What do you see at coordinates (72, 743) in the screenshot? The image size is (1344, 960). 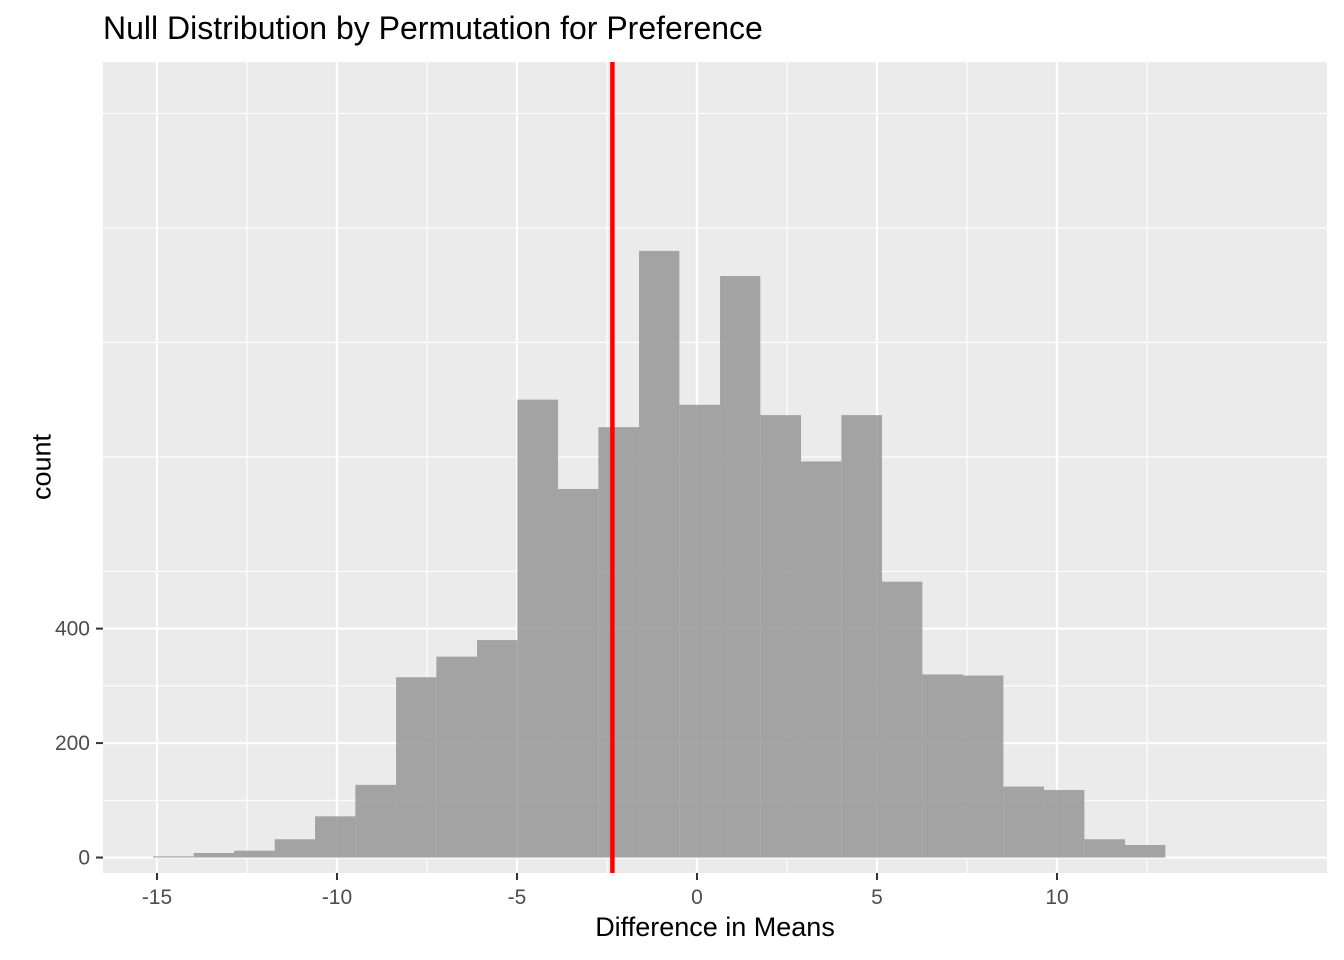 I see `y-tick-label: 200` at bounding box center [72, 743].